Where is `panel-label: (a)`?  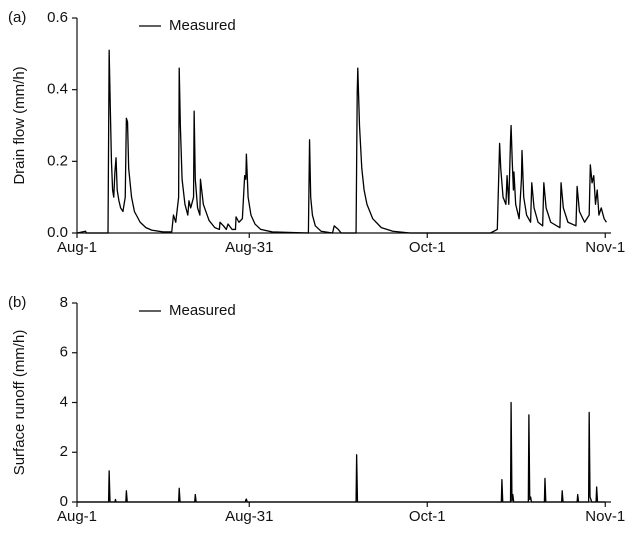
panel-label: (a) is located at coordinates (17, 17).